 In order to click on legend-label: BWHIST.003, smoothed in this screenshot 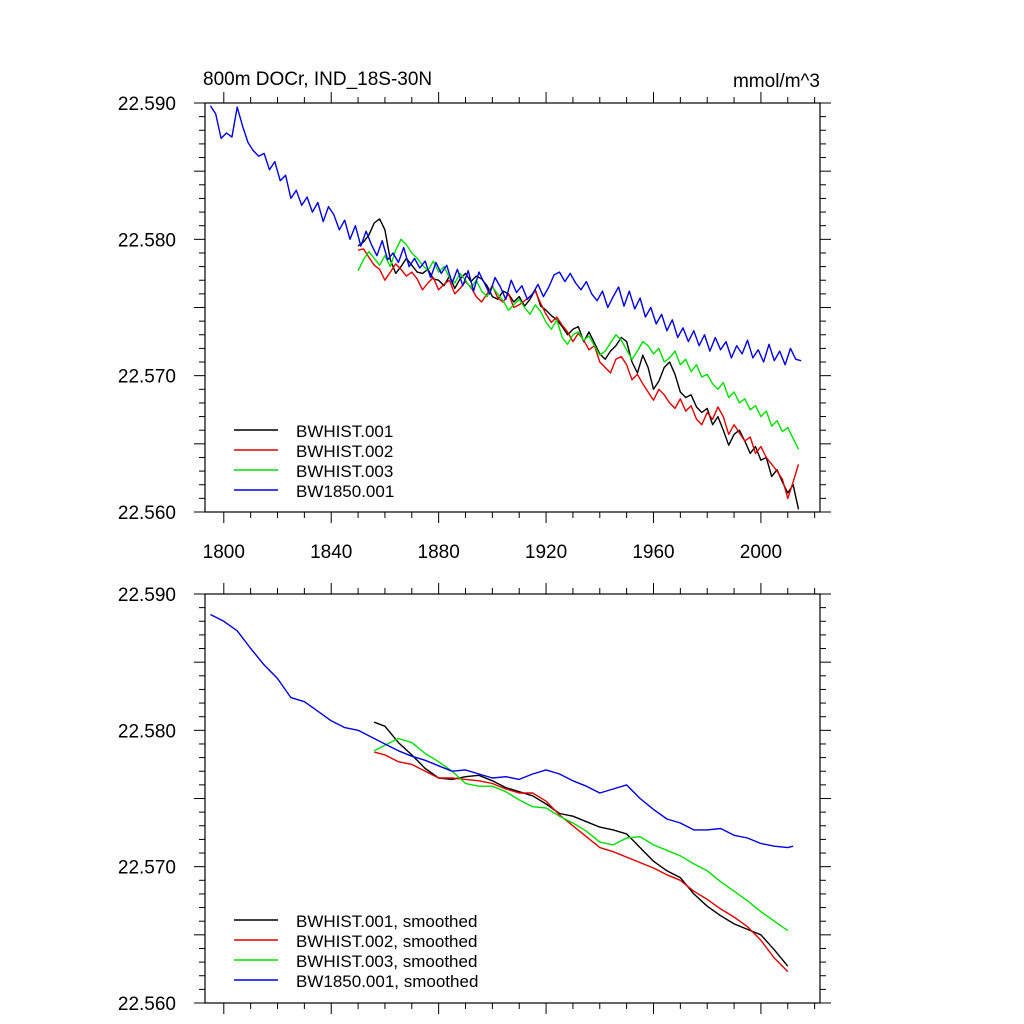, I will do `click(386, 961)`.